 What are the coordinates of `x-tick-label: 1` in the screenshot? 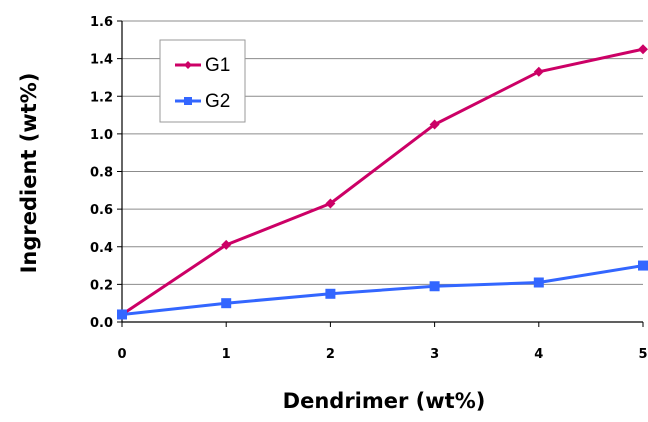 It's located at (226, 354).